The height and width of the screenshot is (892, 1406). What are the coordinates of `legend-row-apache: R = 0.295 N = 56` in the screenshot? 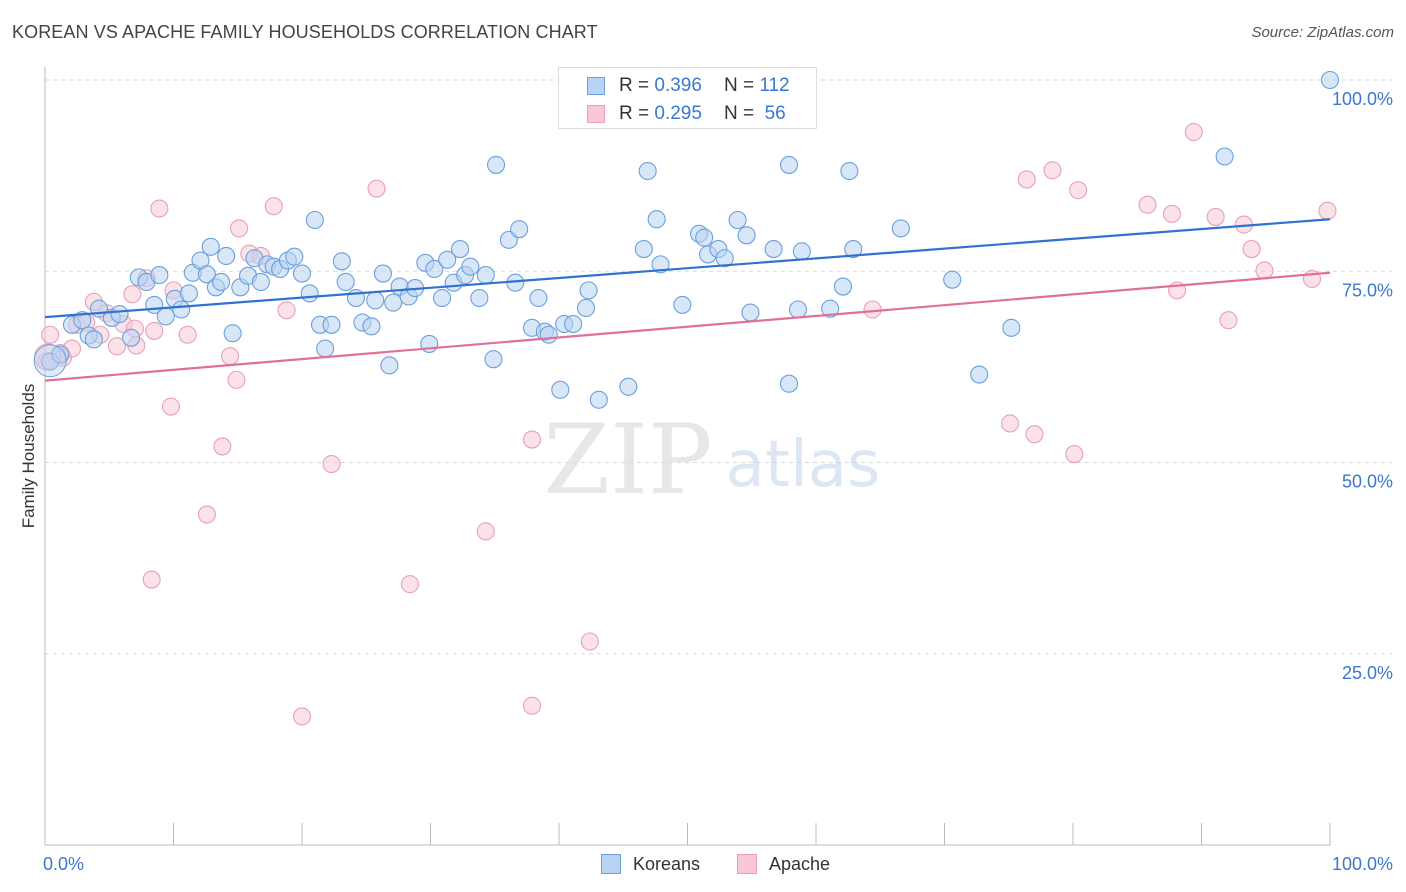 It's located at (702, 114).